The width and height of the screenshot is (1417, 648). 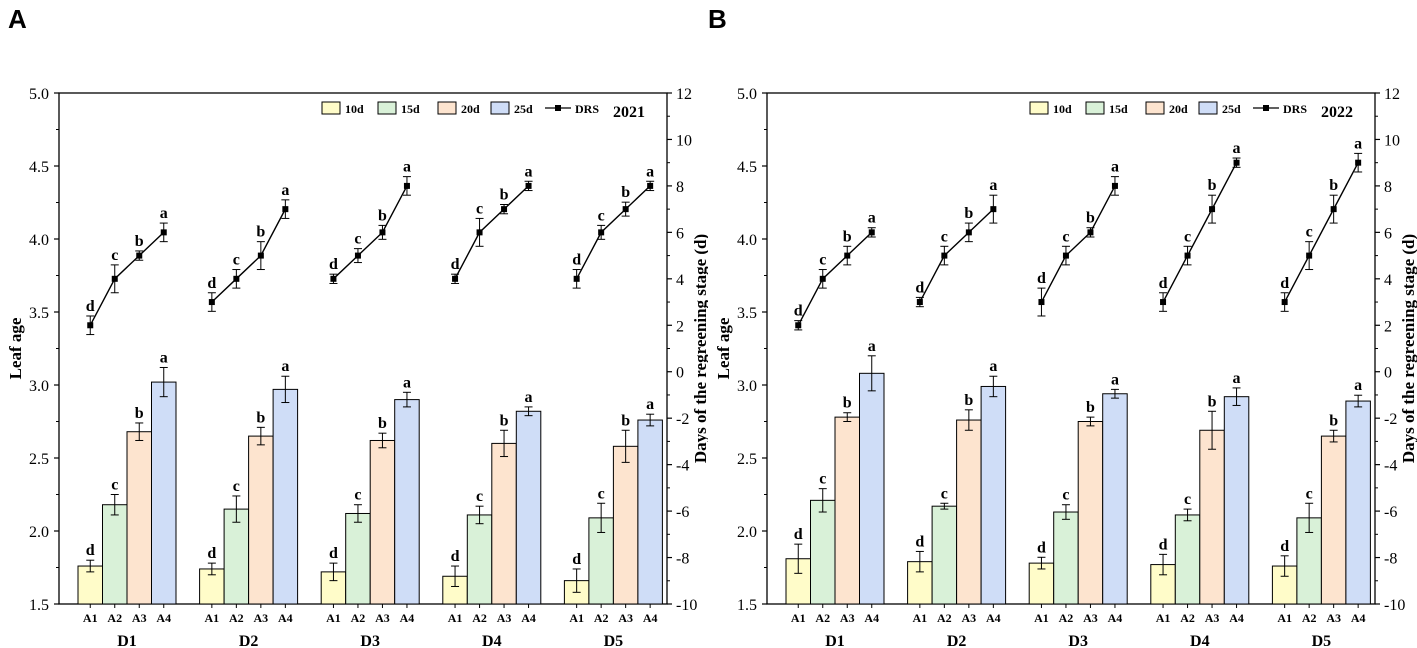 What do you see at coordinates (1390, 466) in the screenshot?
I see `right-tick-label: -4` at bounding box center [1390, 466].